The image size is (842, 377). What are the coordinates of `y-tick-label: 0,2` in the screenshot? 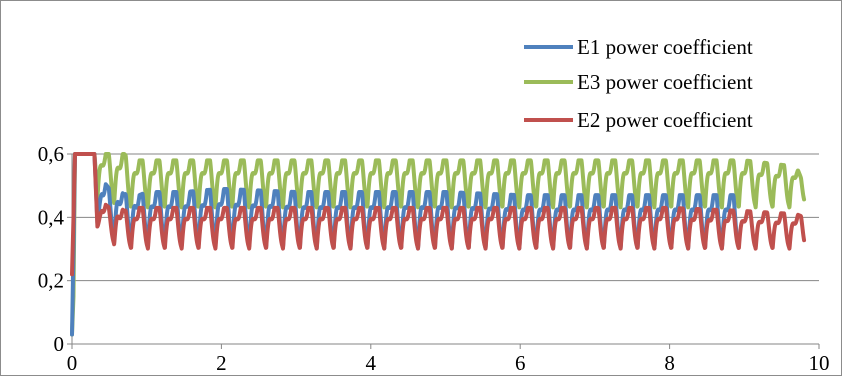 It's located at (51, 281).